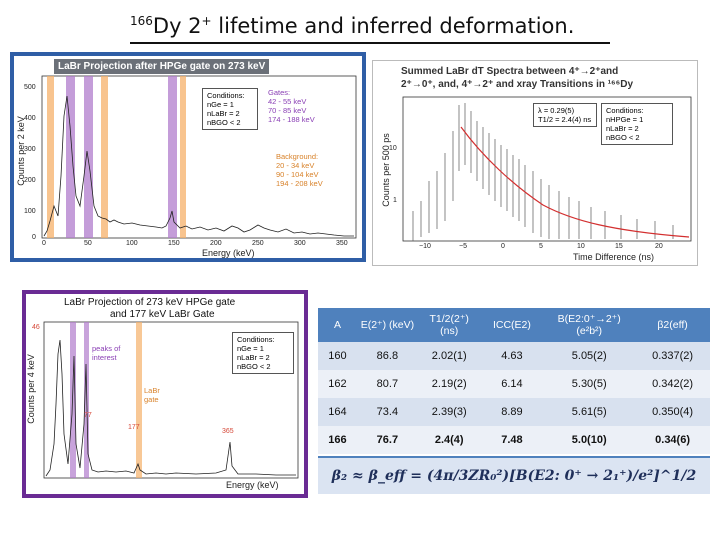 The height and width of the screenshot is (540, 720). What do you see at coordinates (256, 339) in the screenshot?
I see `p3-conditions-heading: Conditions:` at bounding box center [256, 339].